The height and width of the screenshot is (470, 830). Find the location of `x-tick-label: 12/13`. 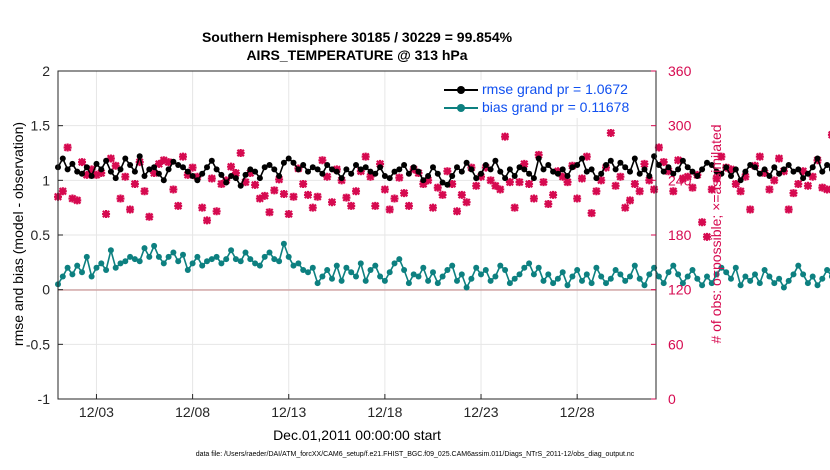

x-tick-label: 12/13 is located at coordinates (288, 412).